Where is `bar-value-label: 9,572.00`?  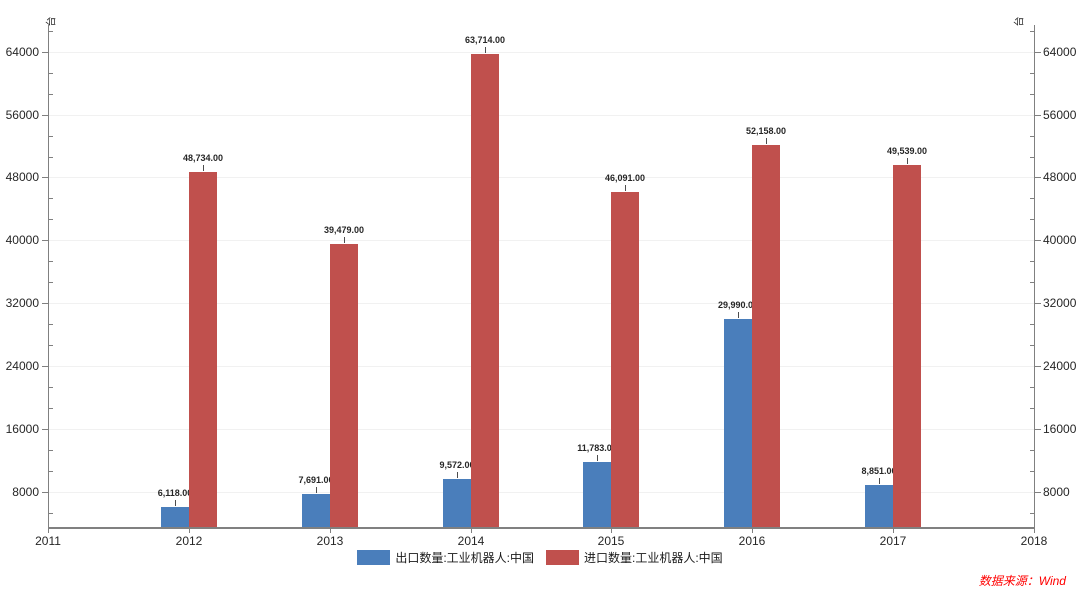 bar-value-label: 9,572.00 is located at coordinates (457, 465).